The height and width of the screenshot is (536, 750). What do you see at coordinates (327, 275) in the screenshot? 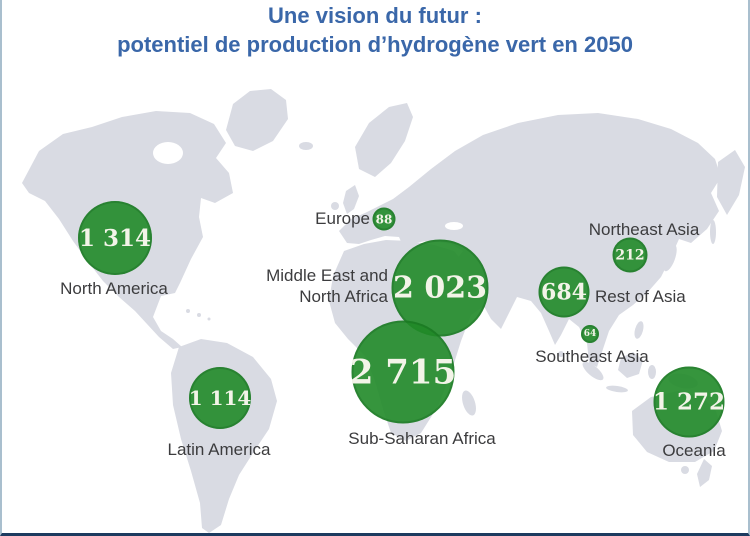
I see `label-mena-line1: Middle East and` at bounding box center [327, 275].